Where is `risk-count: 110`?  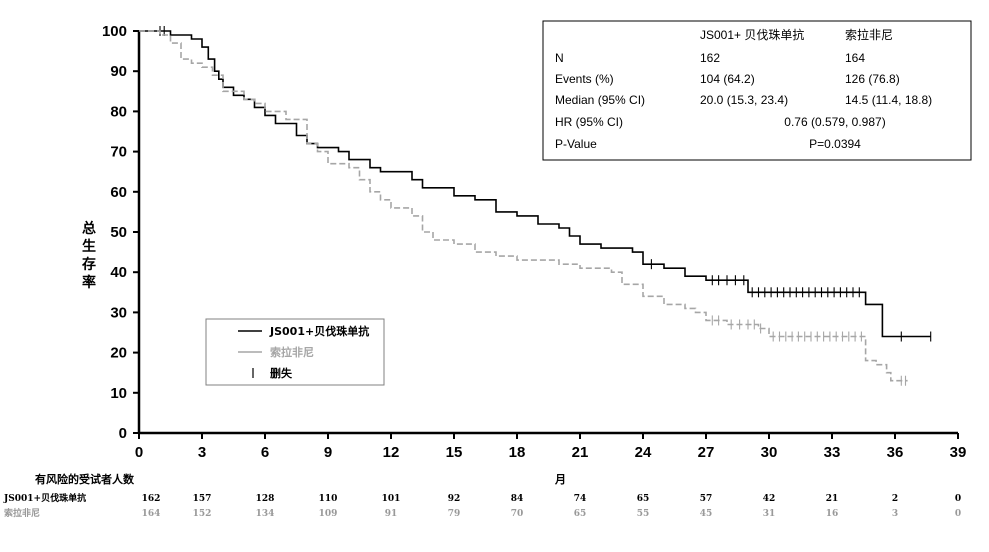 risk-count: 110 is located at coordinates (328, 499).